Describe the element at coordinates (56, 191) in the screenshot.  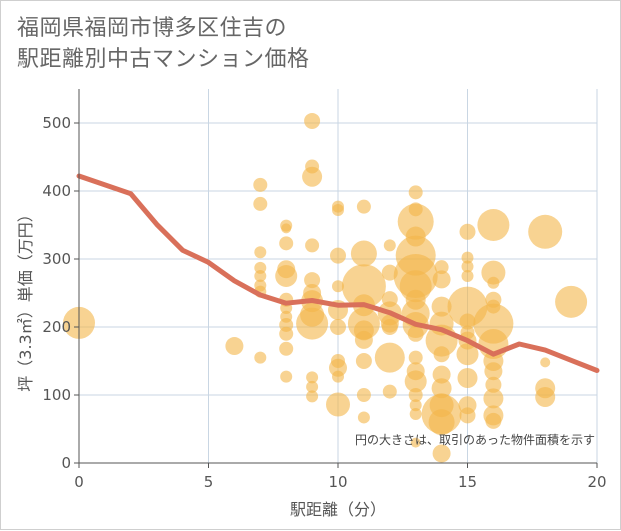
I see `y-tick-label: 400` at that location.